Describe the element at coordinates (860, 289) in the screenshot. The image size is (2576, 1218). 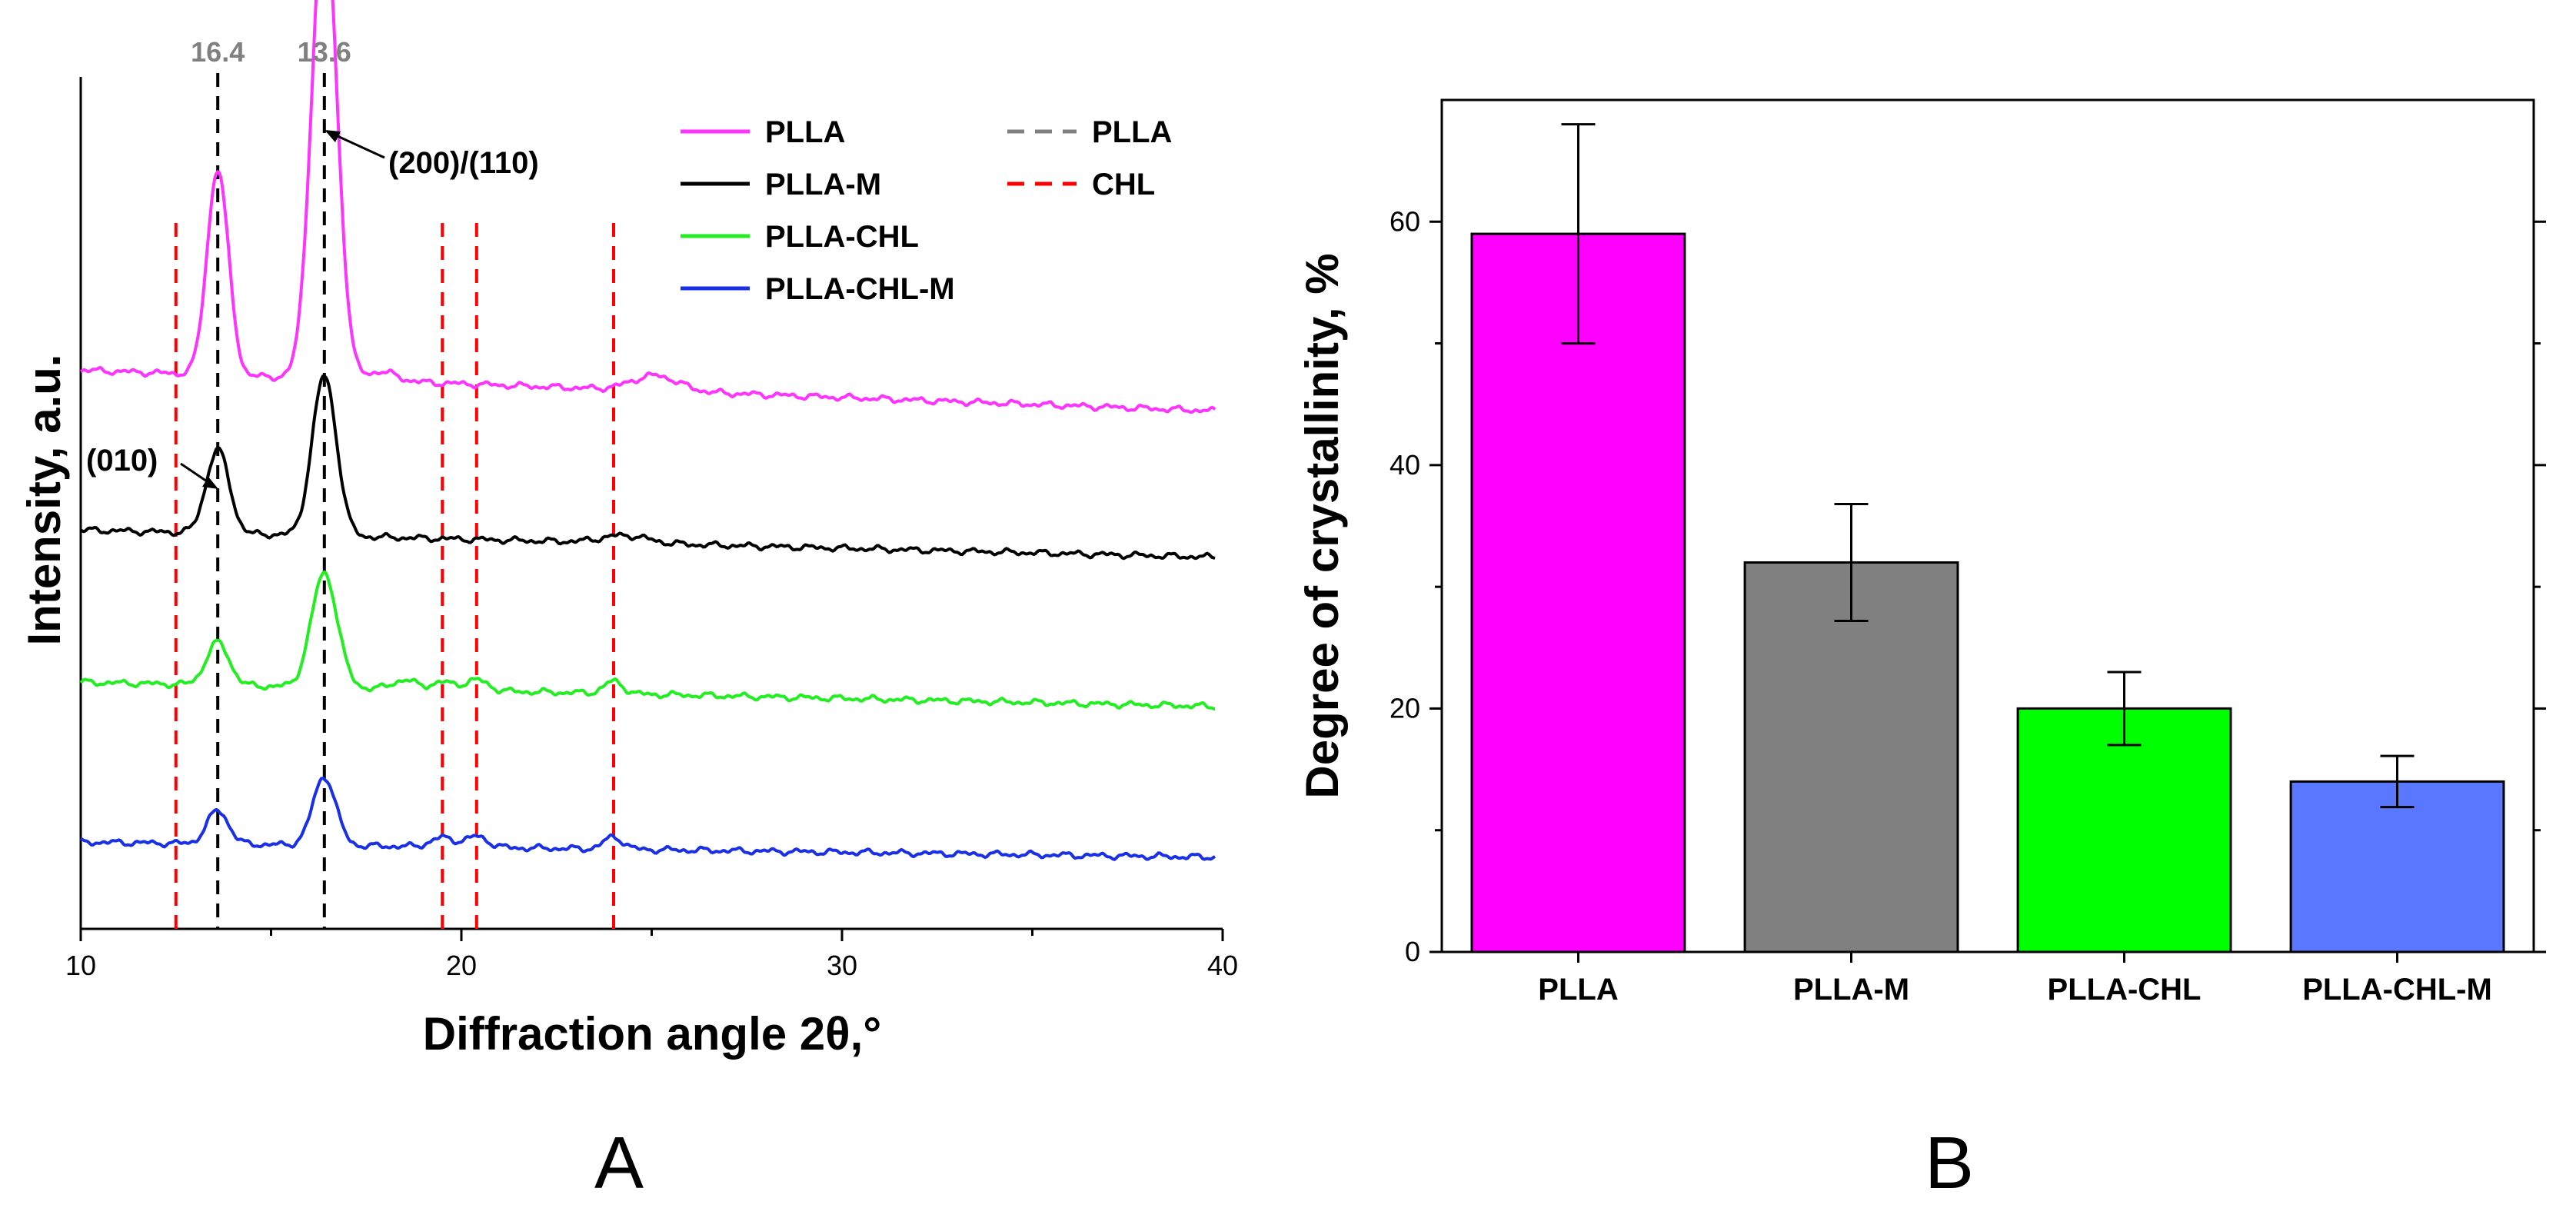
I see `legend-label: PLLA-CHL-M` at that location.